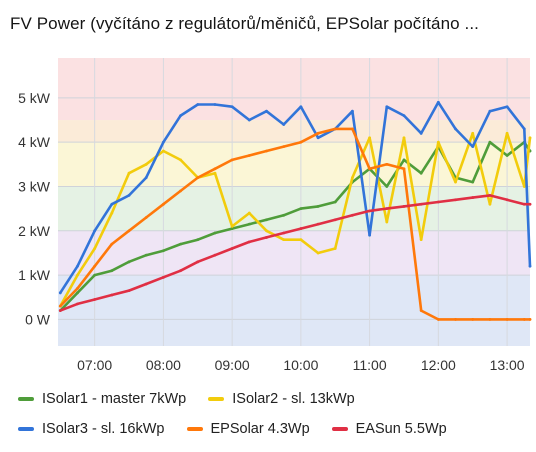 This screenshot has height=452, width=536. What do you see at coordinates (94, 365) in the screenshot?
I see `x-tick-label-0: 07:00` at bounding box center [94, 365].